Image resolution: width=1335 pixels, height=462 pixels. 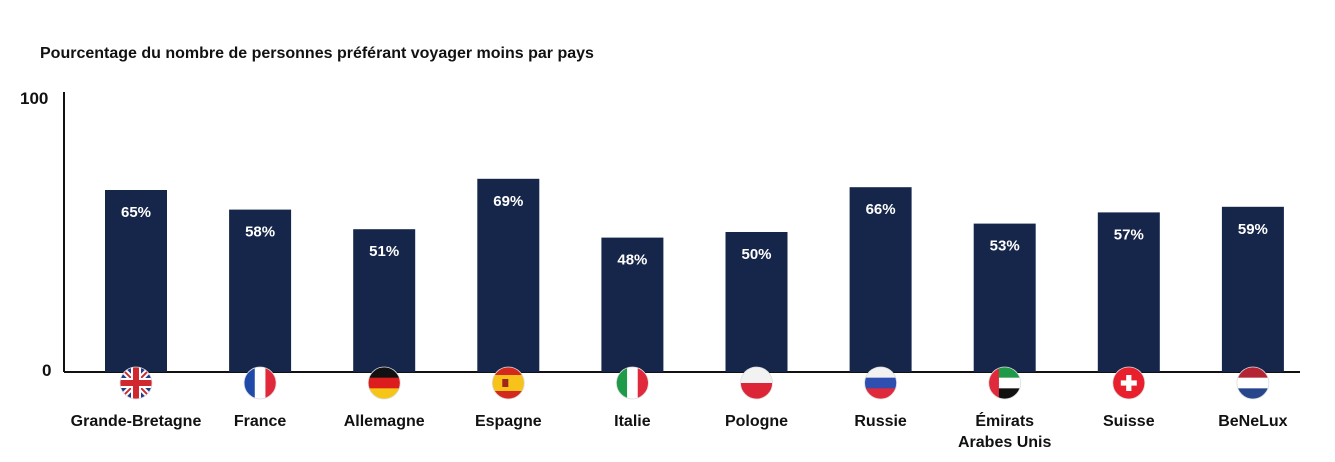 What do you see at coordinates (136, 281) in the screenshot?
I see `bar-uk` at bounding box center [136, 281].